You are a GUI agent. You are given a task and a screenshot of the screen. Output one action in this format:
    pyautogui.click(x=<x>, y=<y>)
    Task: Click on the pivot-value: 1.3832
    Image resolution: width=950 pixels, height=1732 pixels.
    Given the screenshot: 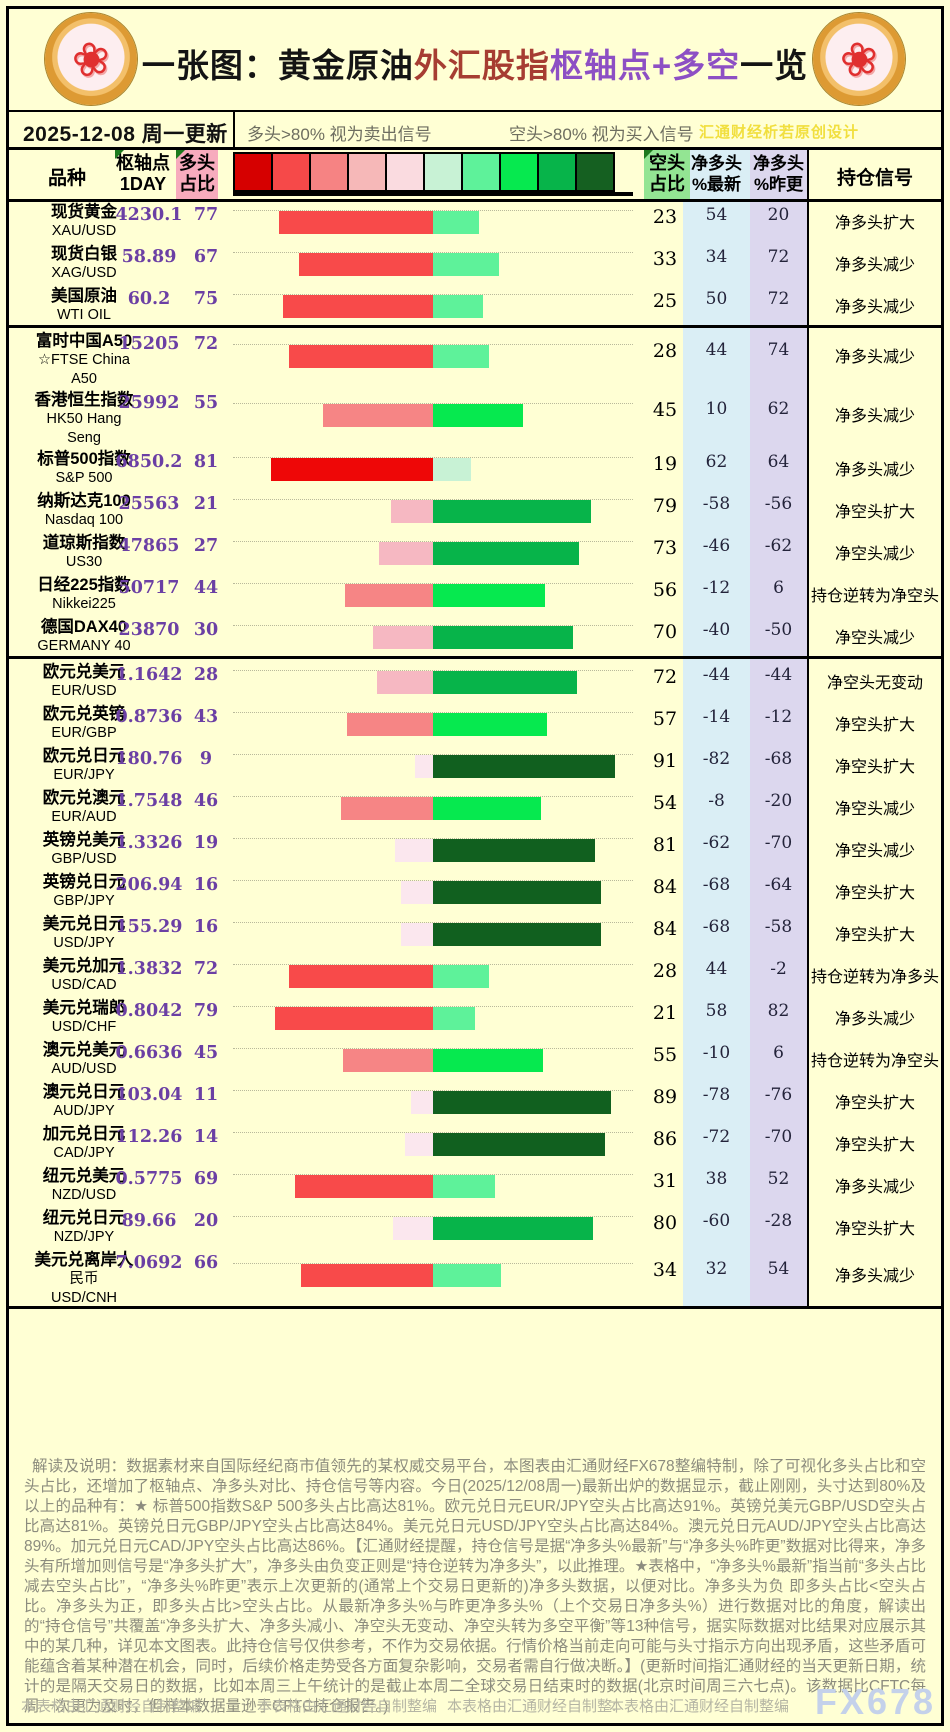 What is the action you would take?
    pyautogui.click(x=149, y=969)
    